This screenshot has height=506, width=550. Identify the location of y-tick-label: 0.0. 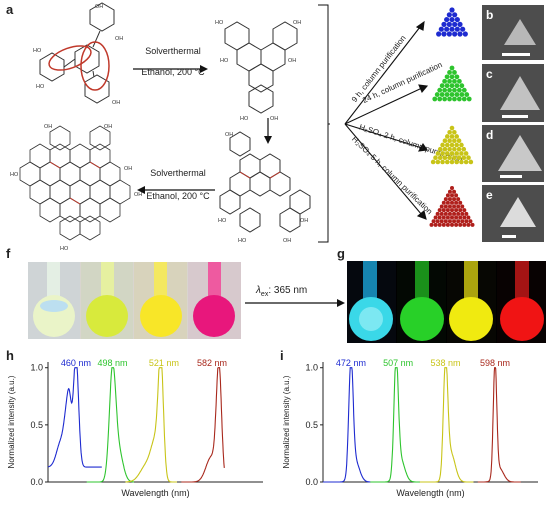
(36, 482).